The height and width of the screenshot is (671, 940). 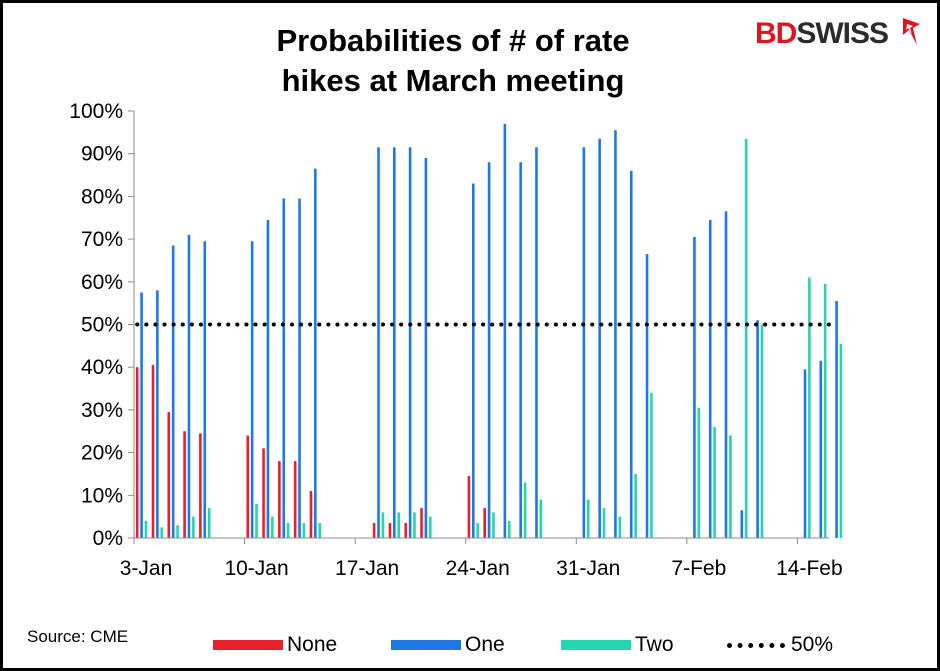 What do you see at coordinates (453, 40) in the screenshot?
I see `chart-title-line-1: Probabilities of # of rate` at bounding box center [453, 40].